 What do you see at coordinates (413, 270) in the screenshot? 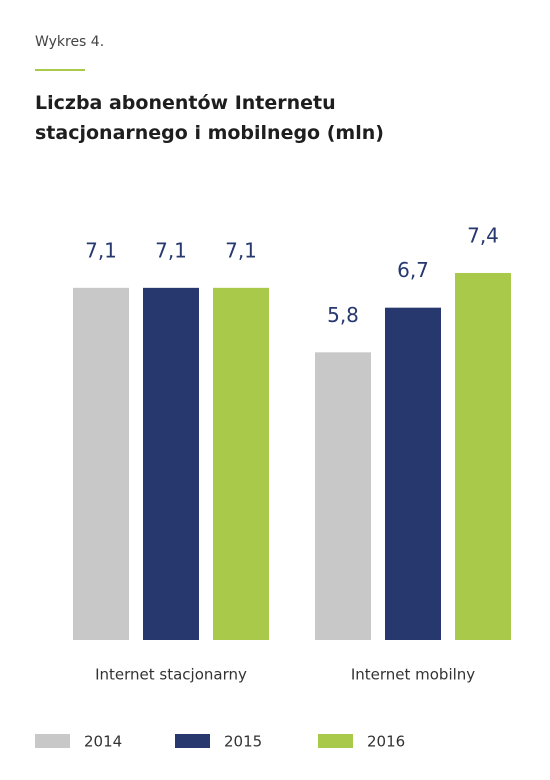
I see `value-label: 6,7` at bounding box center [413, 270].